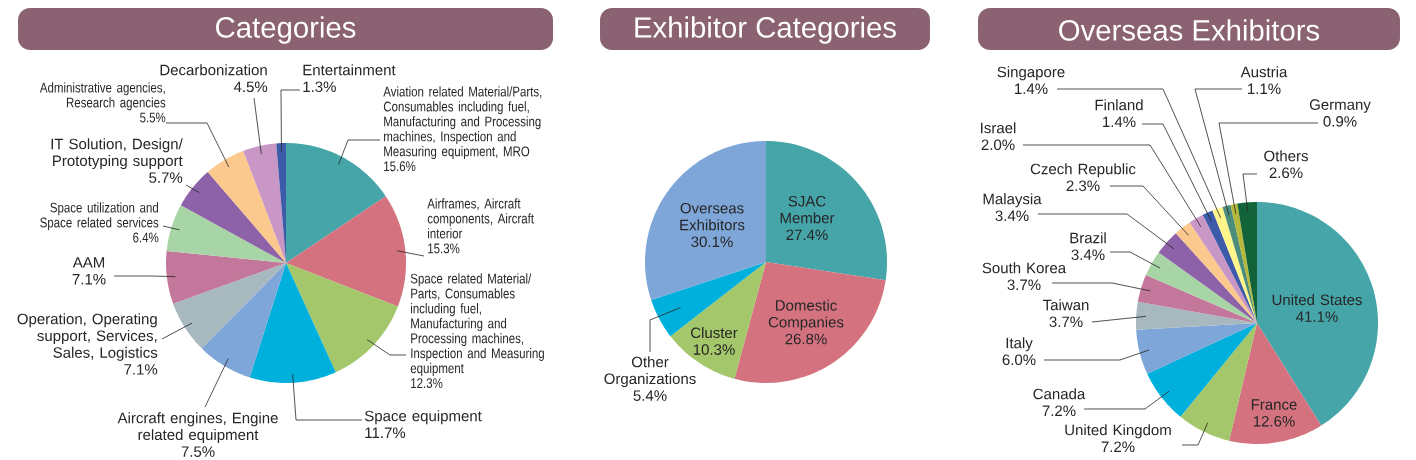  What do you see at coordinates (1286, 156) in the screenshot?
I see `slice-label: Others` at bounding box center [1286, 156].